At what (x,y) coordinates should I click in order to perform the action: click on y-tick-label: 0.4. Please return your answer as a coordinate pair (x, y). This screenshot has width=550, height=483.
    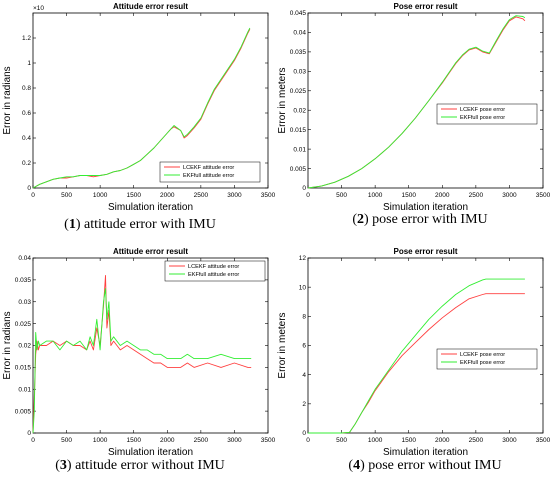
    Looking at the image, I should click on (26, 138).